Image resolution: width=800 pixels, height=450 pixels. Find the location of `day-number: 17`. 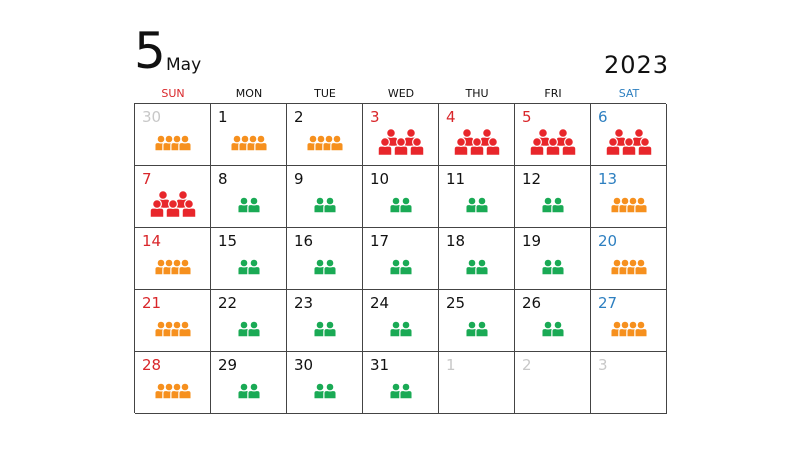

day-number: 17 is located at coordinates (380, 241).